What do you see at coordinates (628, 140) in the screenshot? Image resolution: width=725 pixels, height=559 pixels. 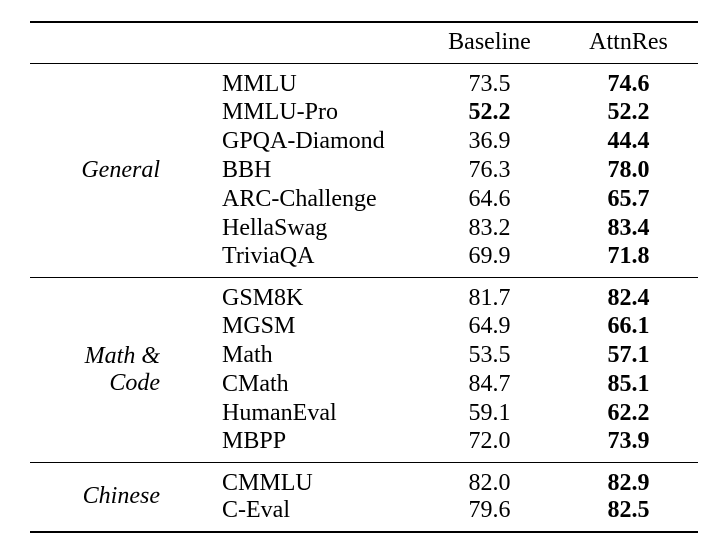 I see `attnres-value: 44.4` at bounding box center [628, 140].